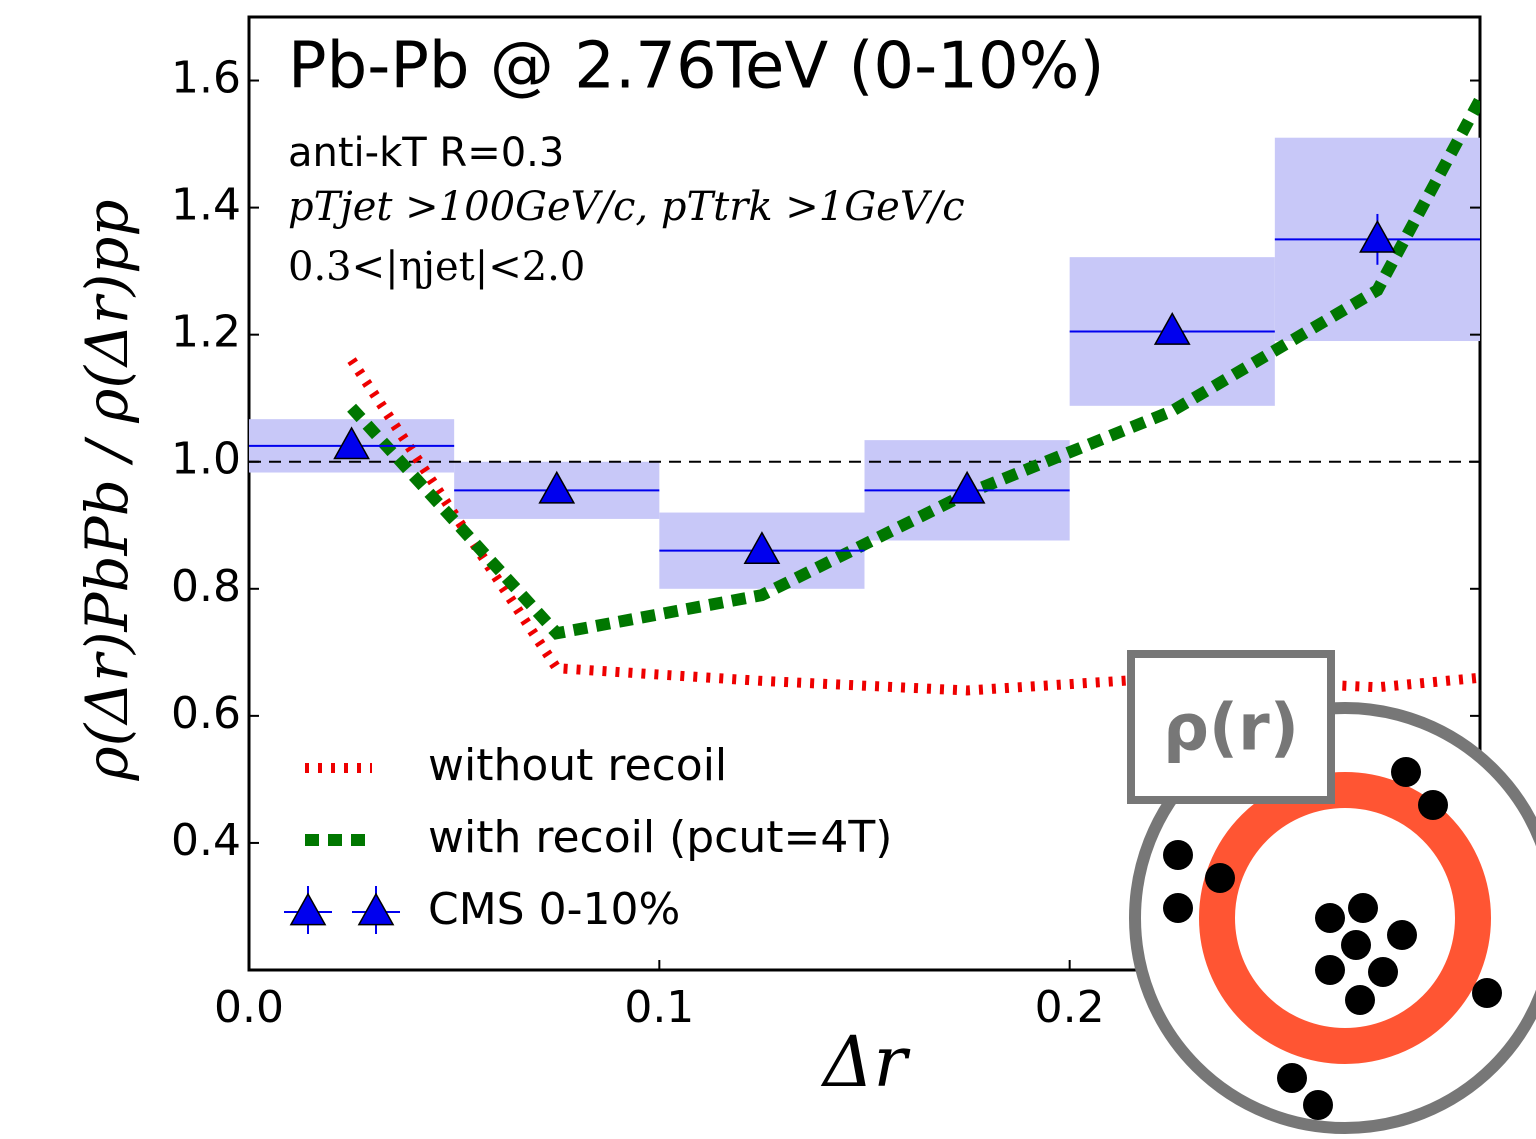 This screenshot has width=1536, height=1139. I want to click on inset: ρ(r), so click(1331, 892).